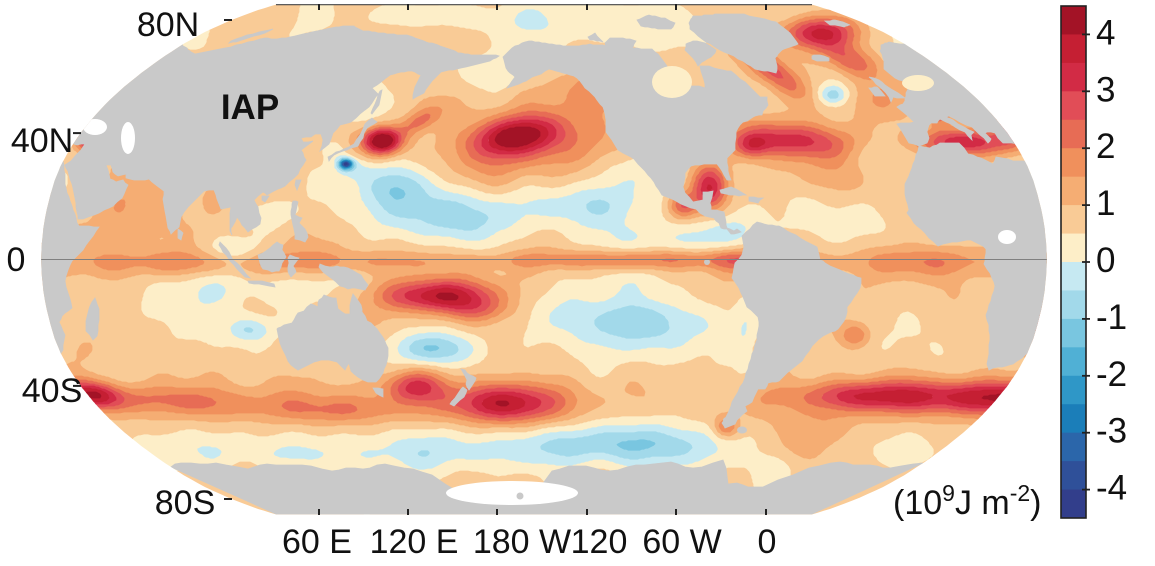 The image size is (1155, 566). I want to click on svg-text: IAP, so click(250, 107).